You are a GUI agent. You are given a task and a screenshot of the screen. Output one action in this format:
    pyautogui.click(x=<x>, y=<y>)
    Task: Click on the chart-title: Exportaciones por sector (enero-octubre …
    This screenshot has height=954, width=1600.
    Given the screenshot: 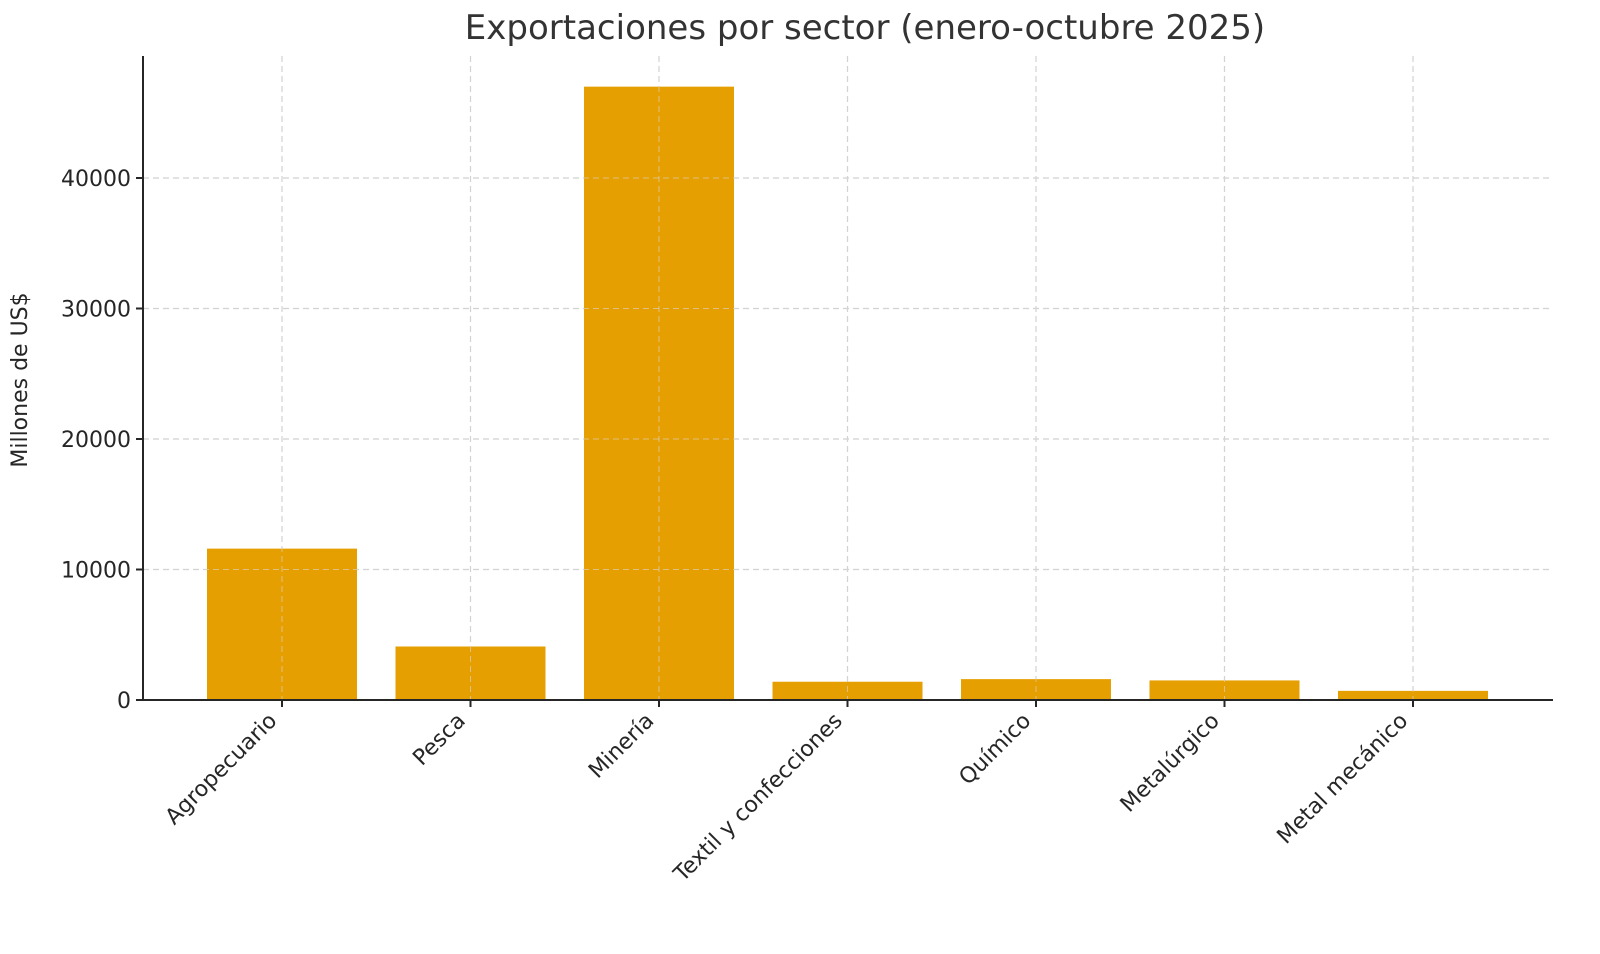 What is the action you would take?
    pyautogui.click(x=865, y=28)
    